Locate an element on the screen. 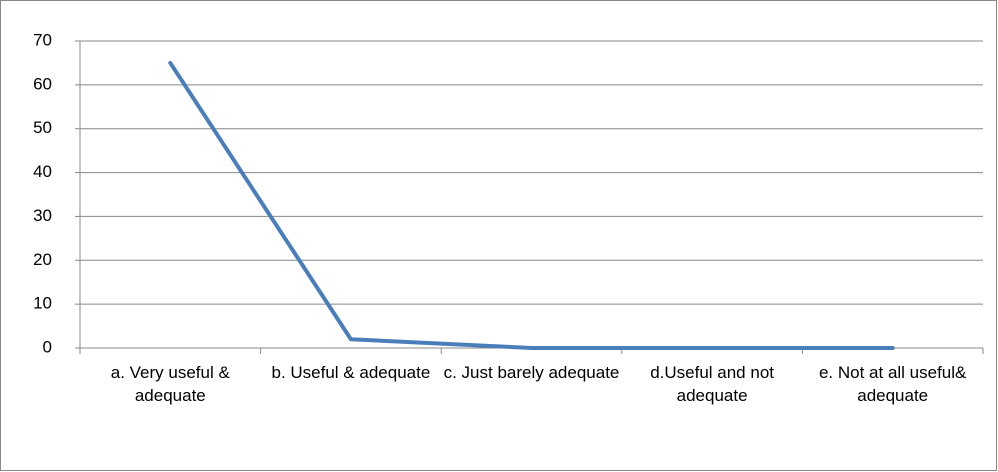  y-tick-label: 20 is located at coordinates (42, 259).